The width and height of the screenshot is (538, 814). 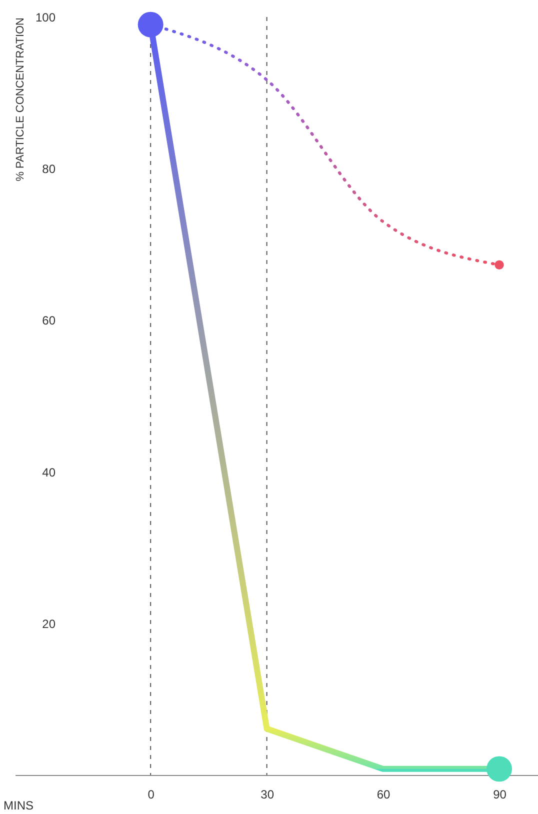 I want to click on x-tick-label: 60, so click(x=383, y=795).